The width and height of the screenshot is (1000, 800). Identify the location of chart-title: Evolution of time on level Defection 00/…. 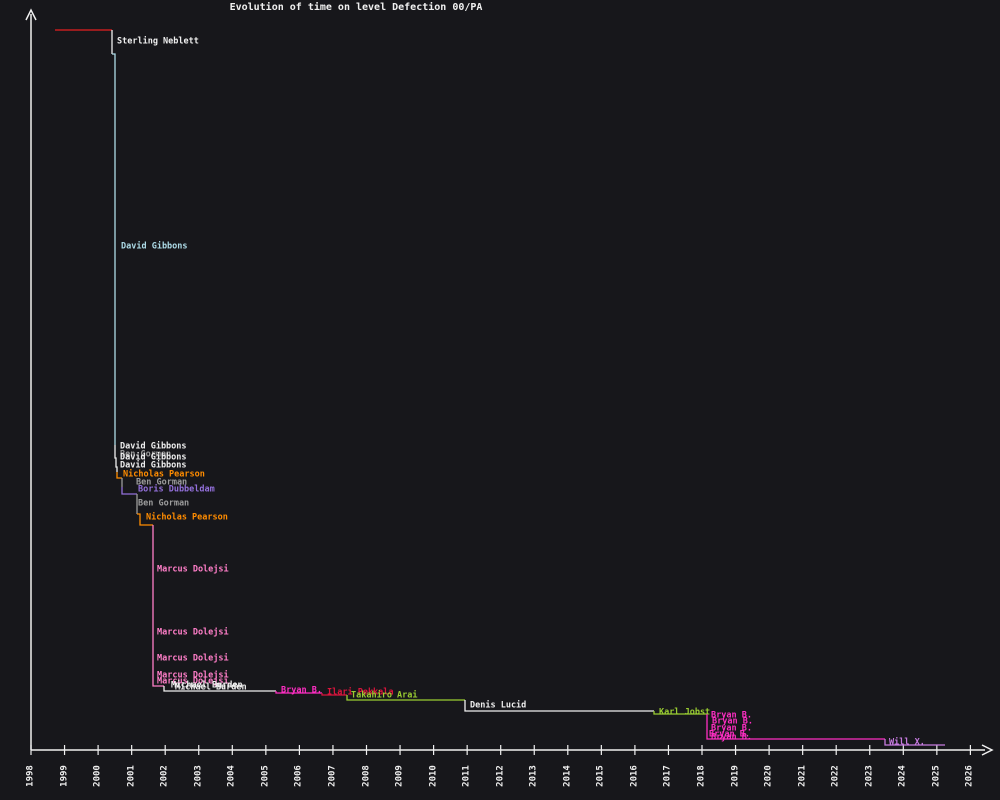
(356, 7).